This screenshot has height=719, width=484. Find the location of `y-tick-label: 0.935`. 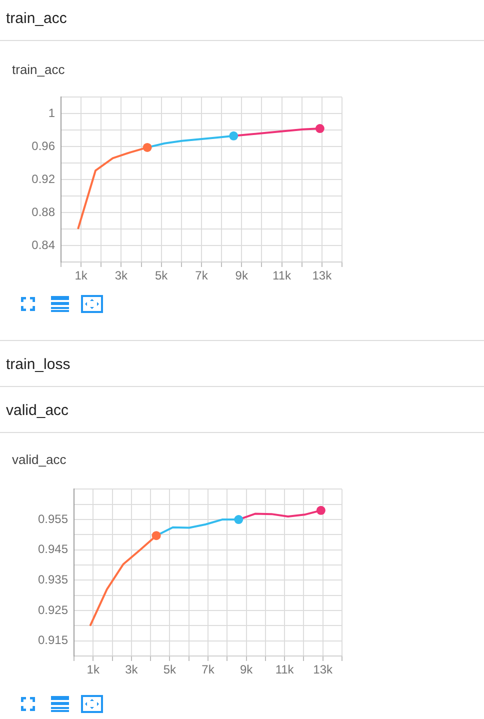

y-tick-label: 0.935 is located at coordinates (53, 579).